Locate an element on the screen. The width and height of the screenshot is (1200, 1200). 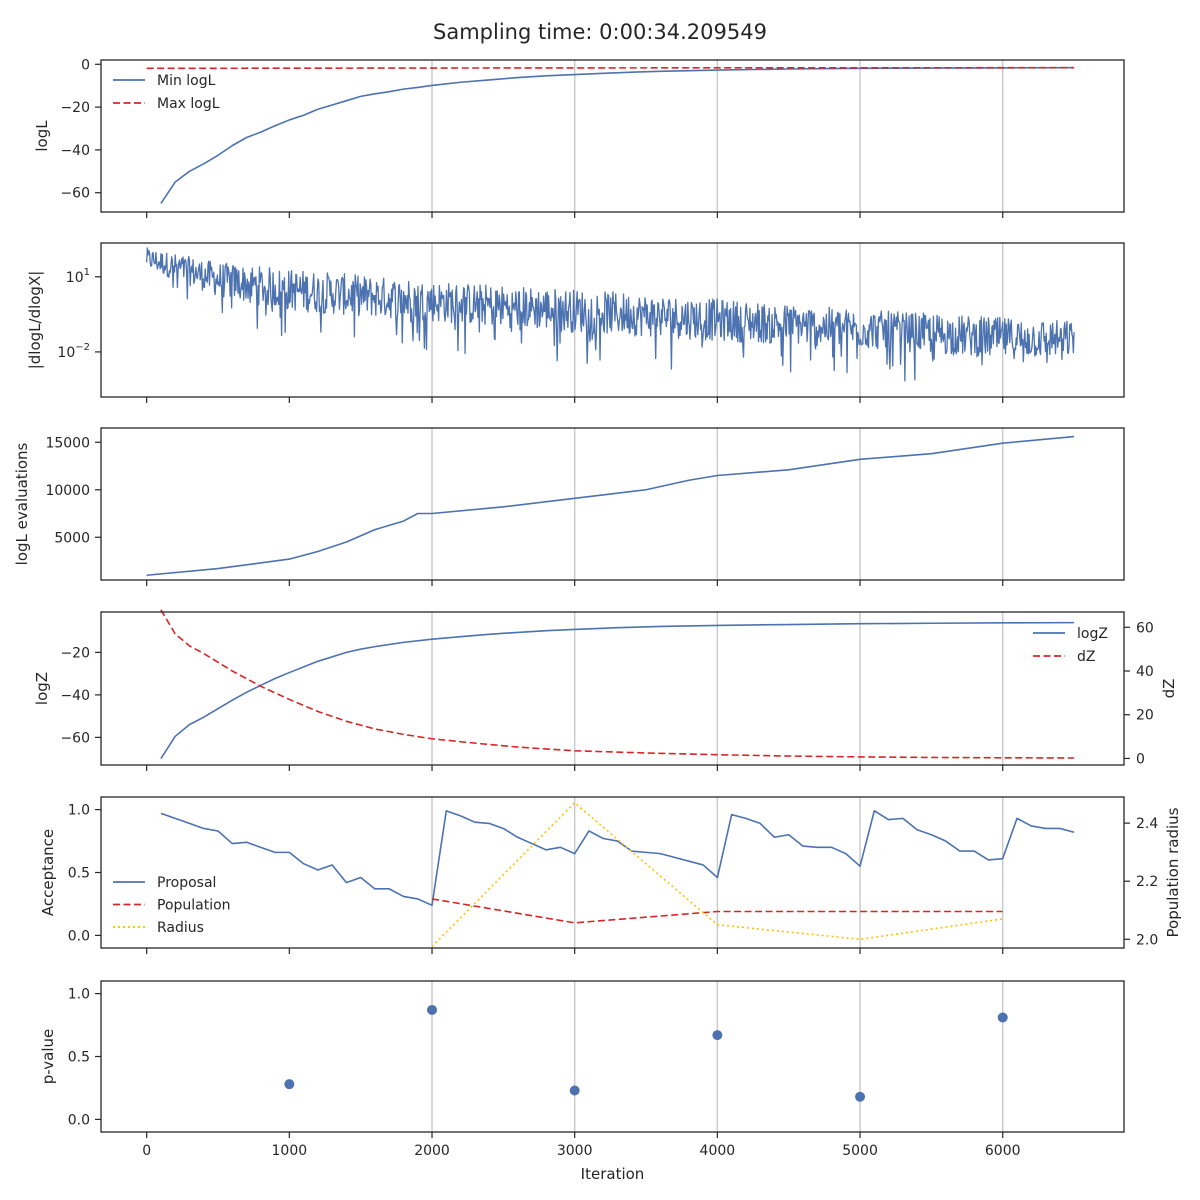
radius-line is located at coordinates (717, 875).